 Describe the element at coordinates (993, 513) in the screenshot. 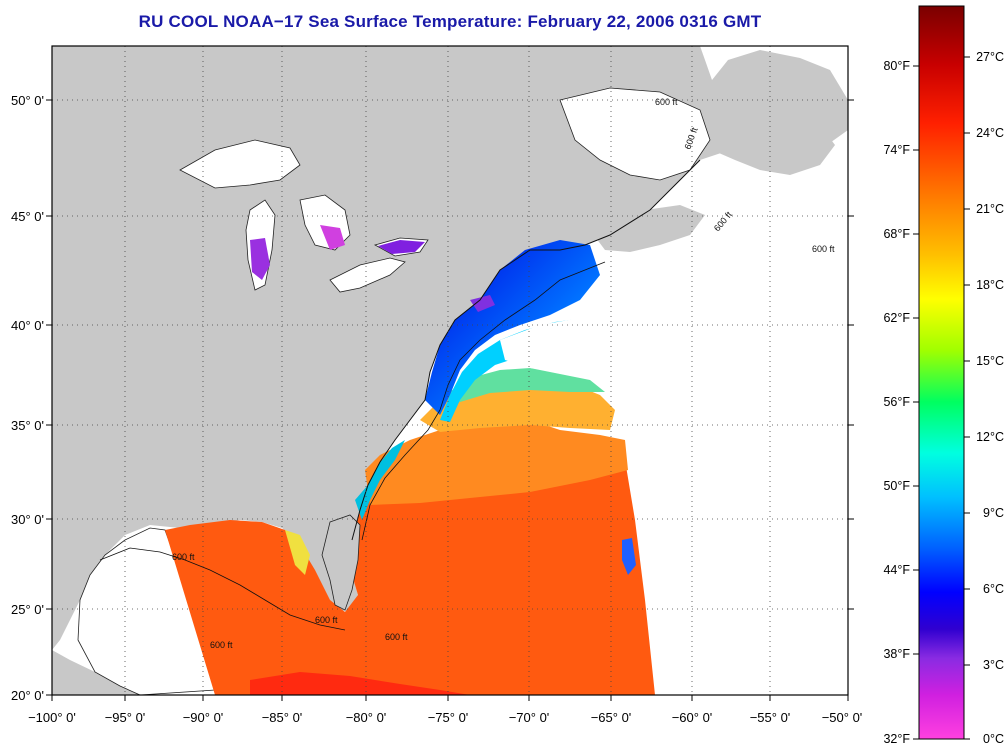

I see `celsius-label: 9°C` at that location.